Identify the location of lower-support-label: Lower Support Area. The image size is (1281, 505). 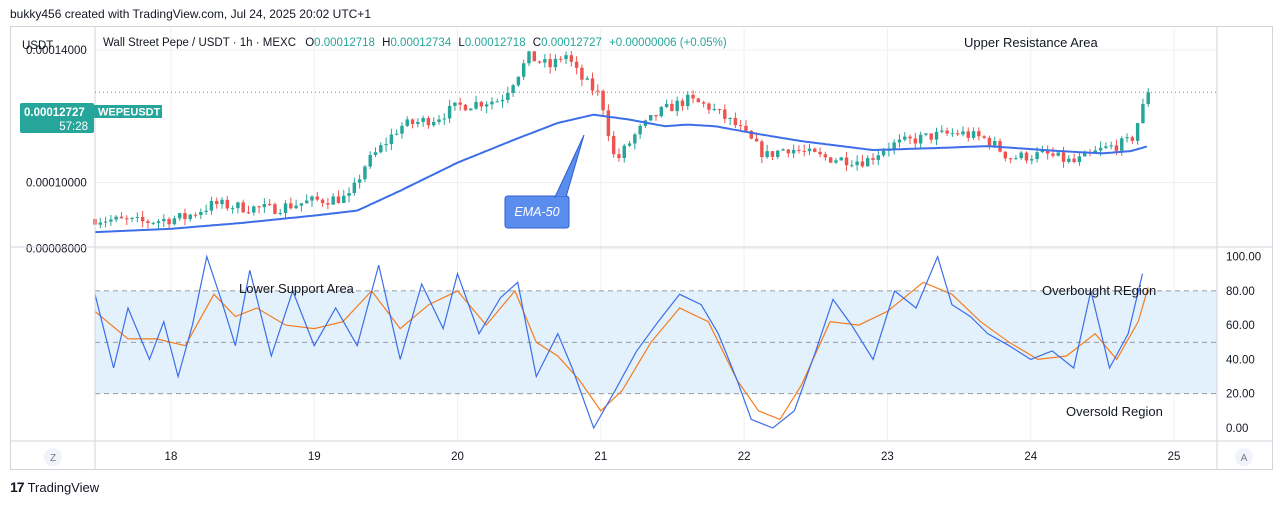
(297, 288).